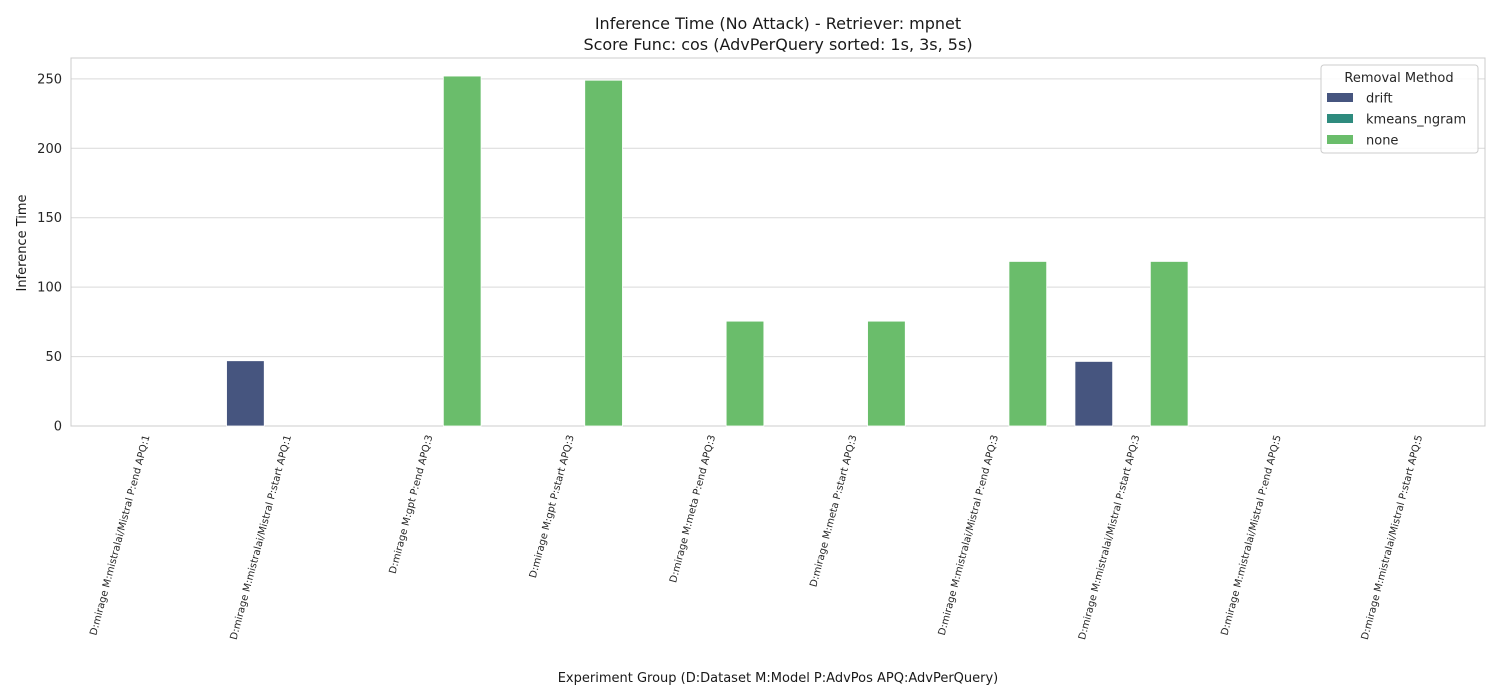  Describe the element at coordinates (1398, 78) in the screenshot. I see `legend-title: Removal Method` at that location.